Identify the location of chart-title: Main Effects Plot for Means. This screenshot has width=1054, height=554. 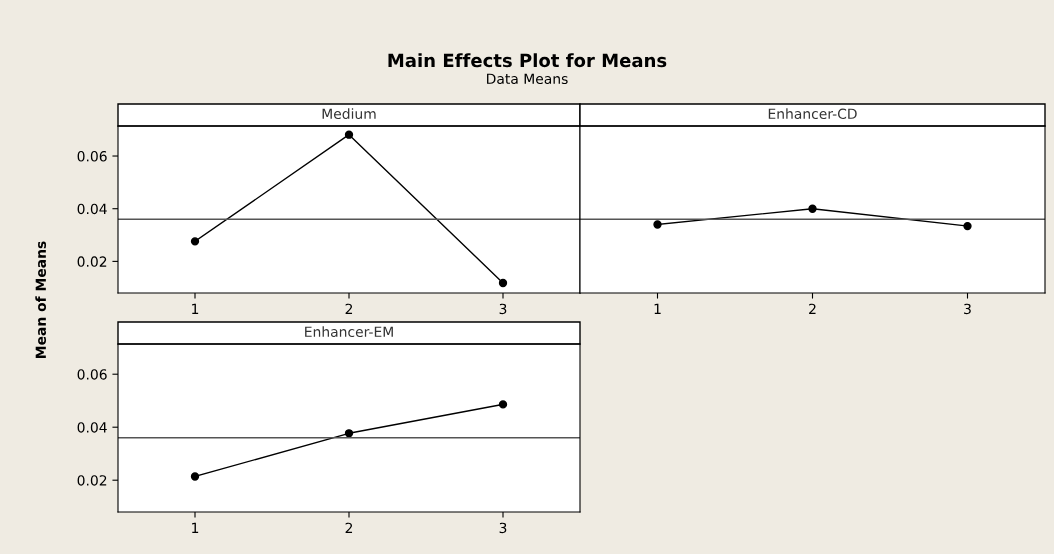
(527, 60).